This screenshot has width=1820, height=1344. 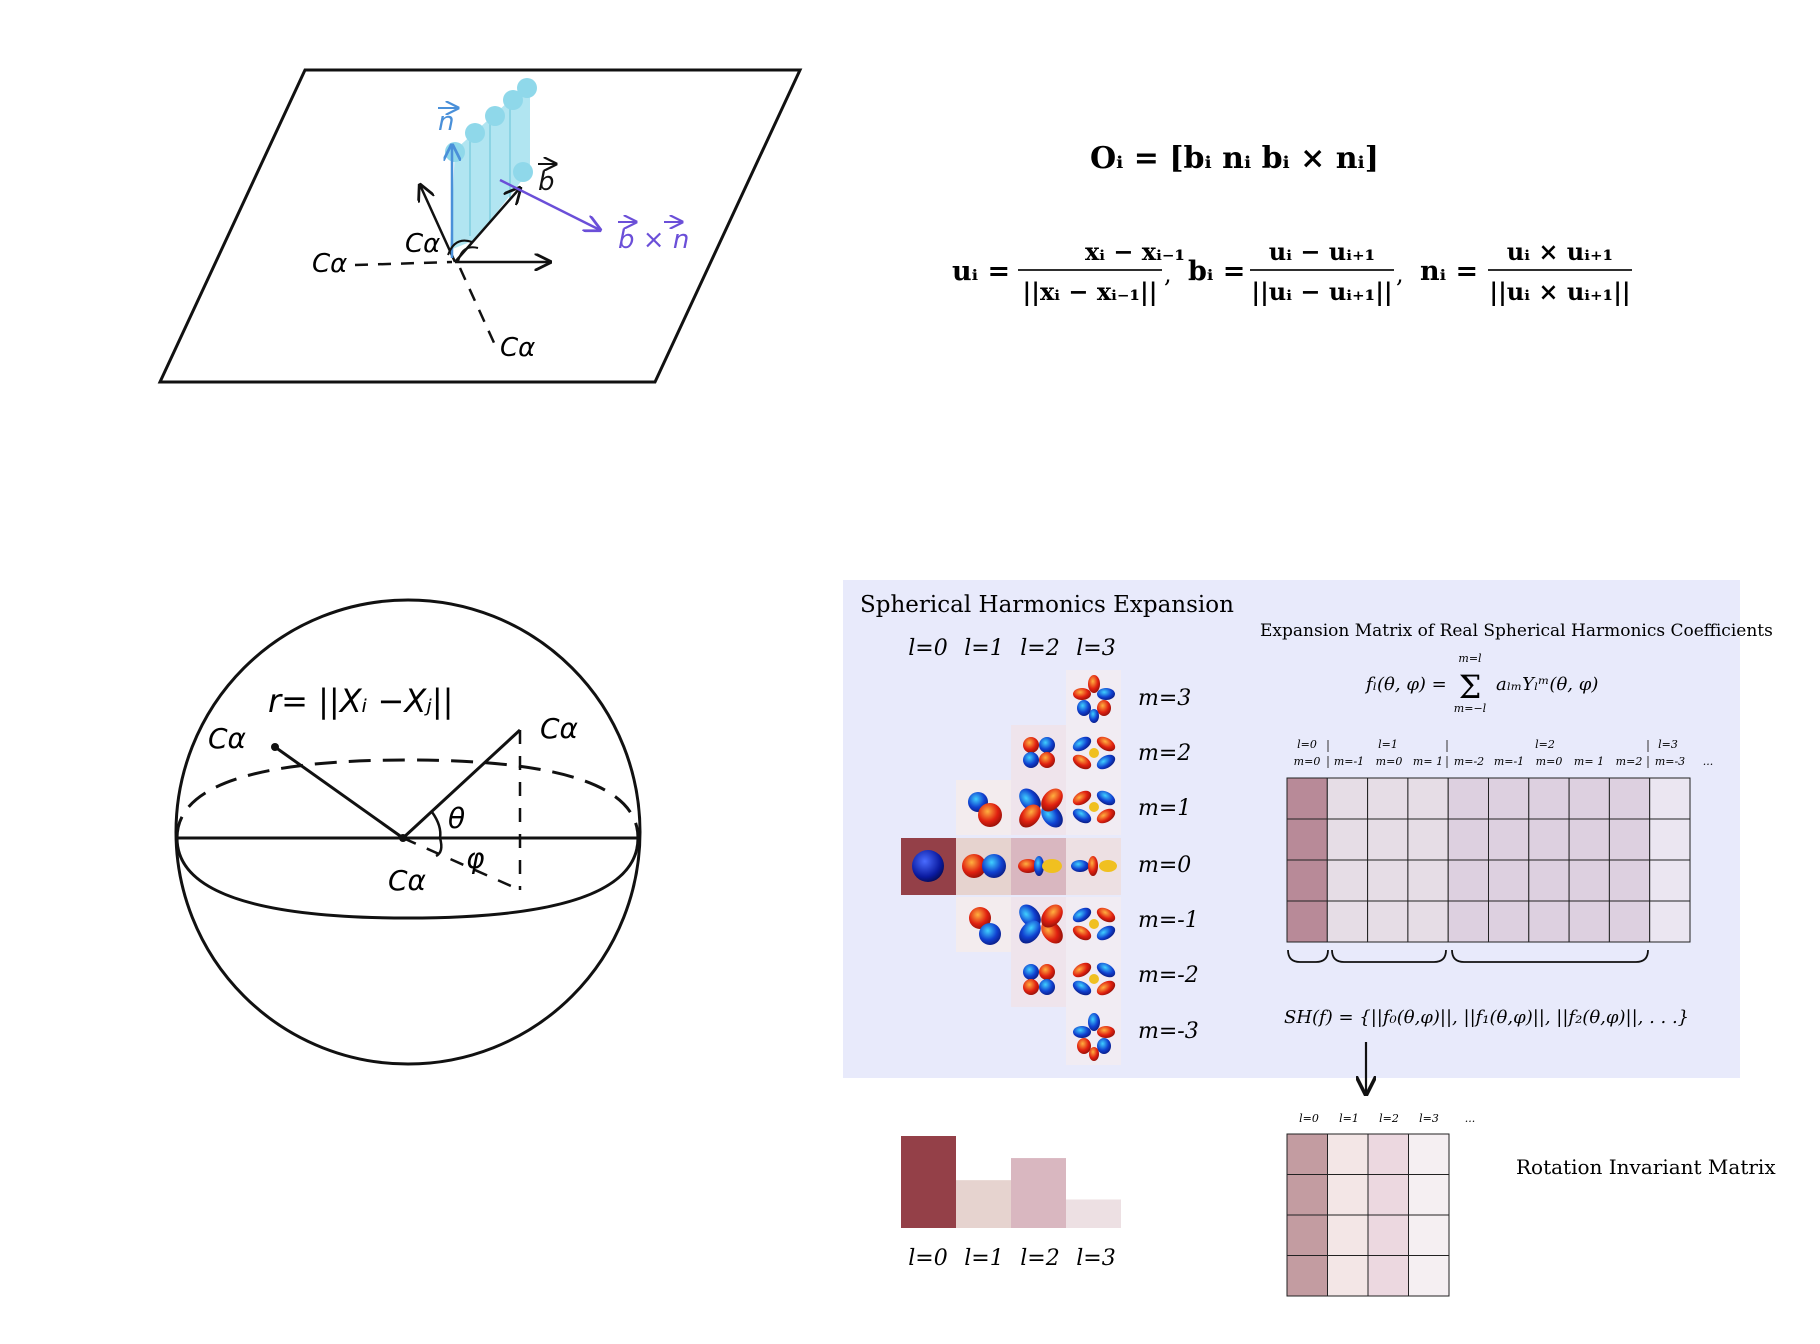 What do you see at coordinates (1389, 1118) in the screenshot?
I see `invariant-header: l=2` at bounding box center [1389, 1118].